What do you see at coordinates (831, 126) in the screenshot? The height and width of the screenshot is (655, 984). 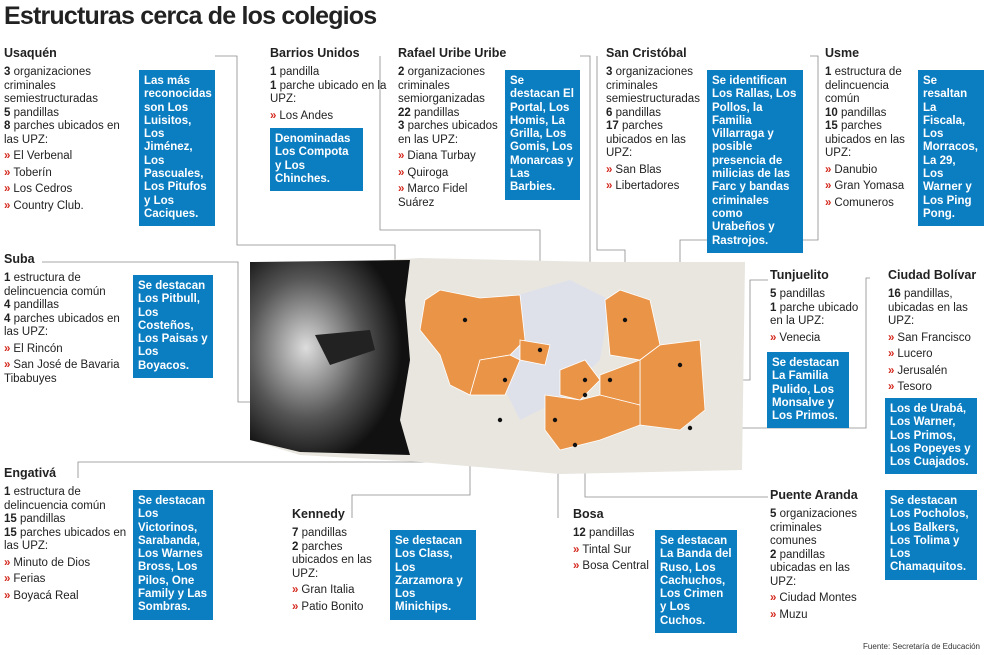 I see `stat-number: 15` at bounding box center [831, 126].